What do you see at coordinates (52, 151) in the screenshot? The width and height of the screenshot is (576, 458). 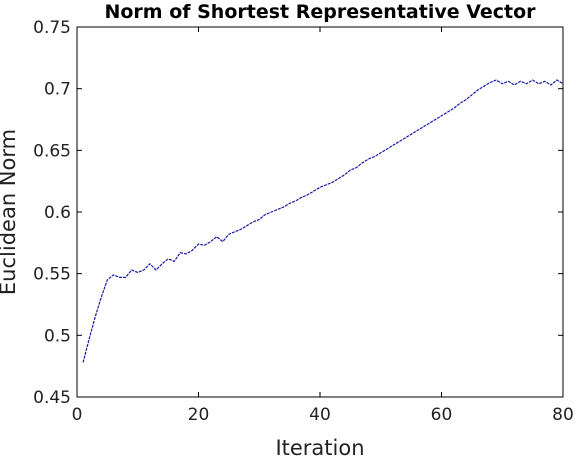 I see `y-tick-label: 0.65` at bounding box center [52, 151].